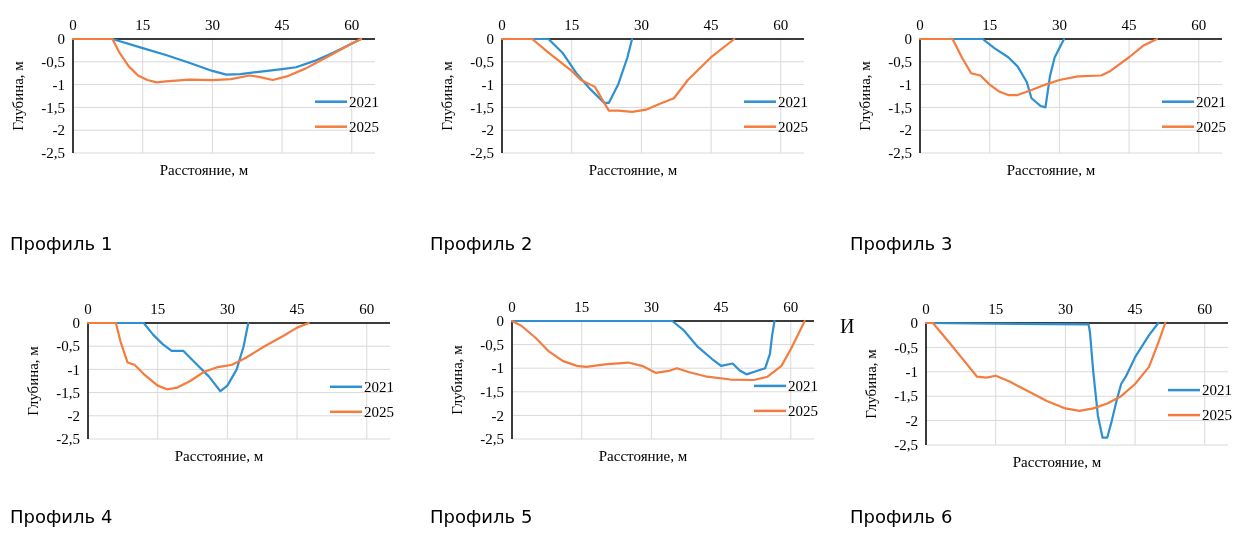 The width and height of the screenshot is (1249, 543). I want to click on text: Профиль 2, so click(481, 243).